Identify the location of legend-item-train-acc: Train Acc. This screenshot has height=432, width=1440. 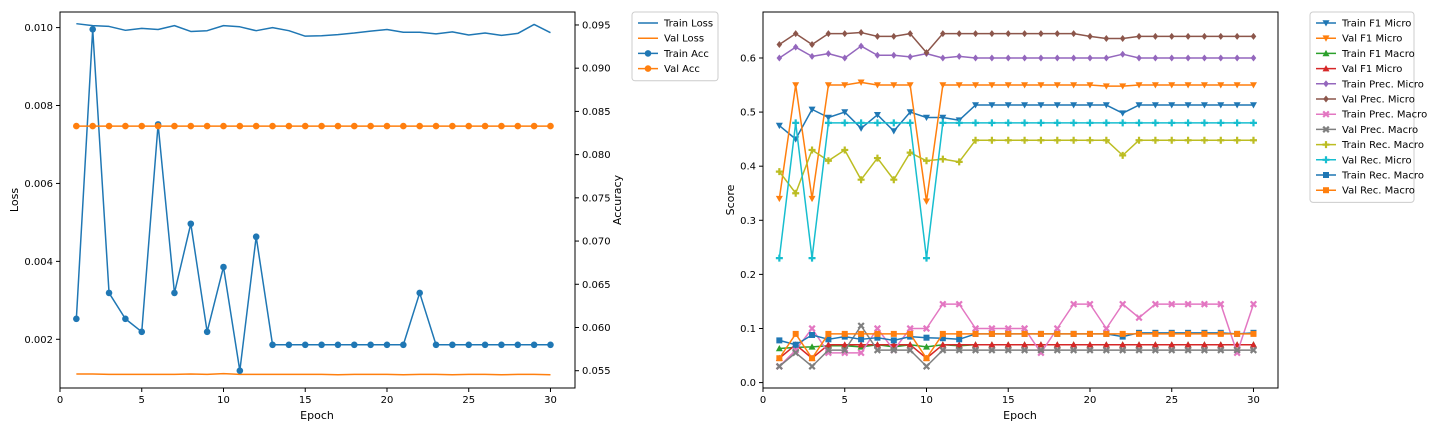
(673, 54).